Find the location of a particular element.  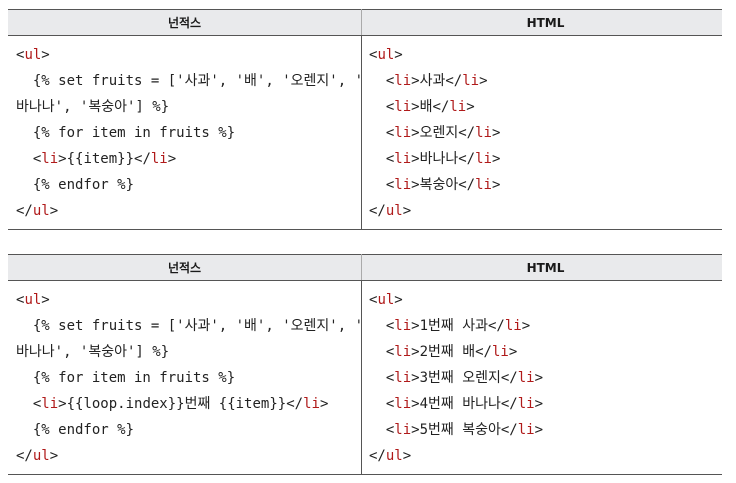

code-line: <li>복숭아</li> is located at coordinates (435, 185).